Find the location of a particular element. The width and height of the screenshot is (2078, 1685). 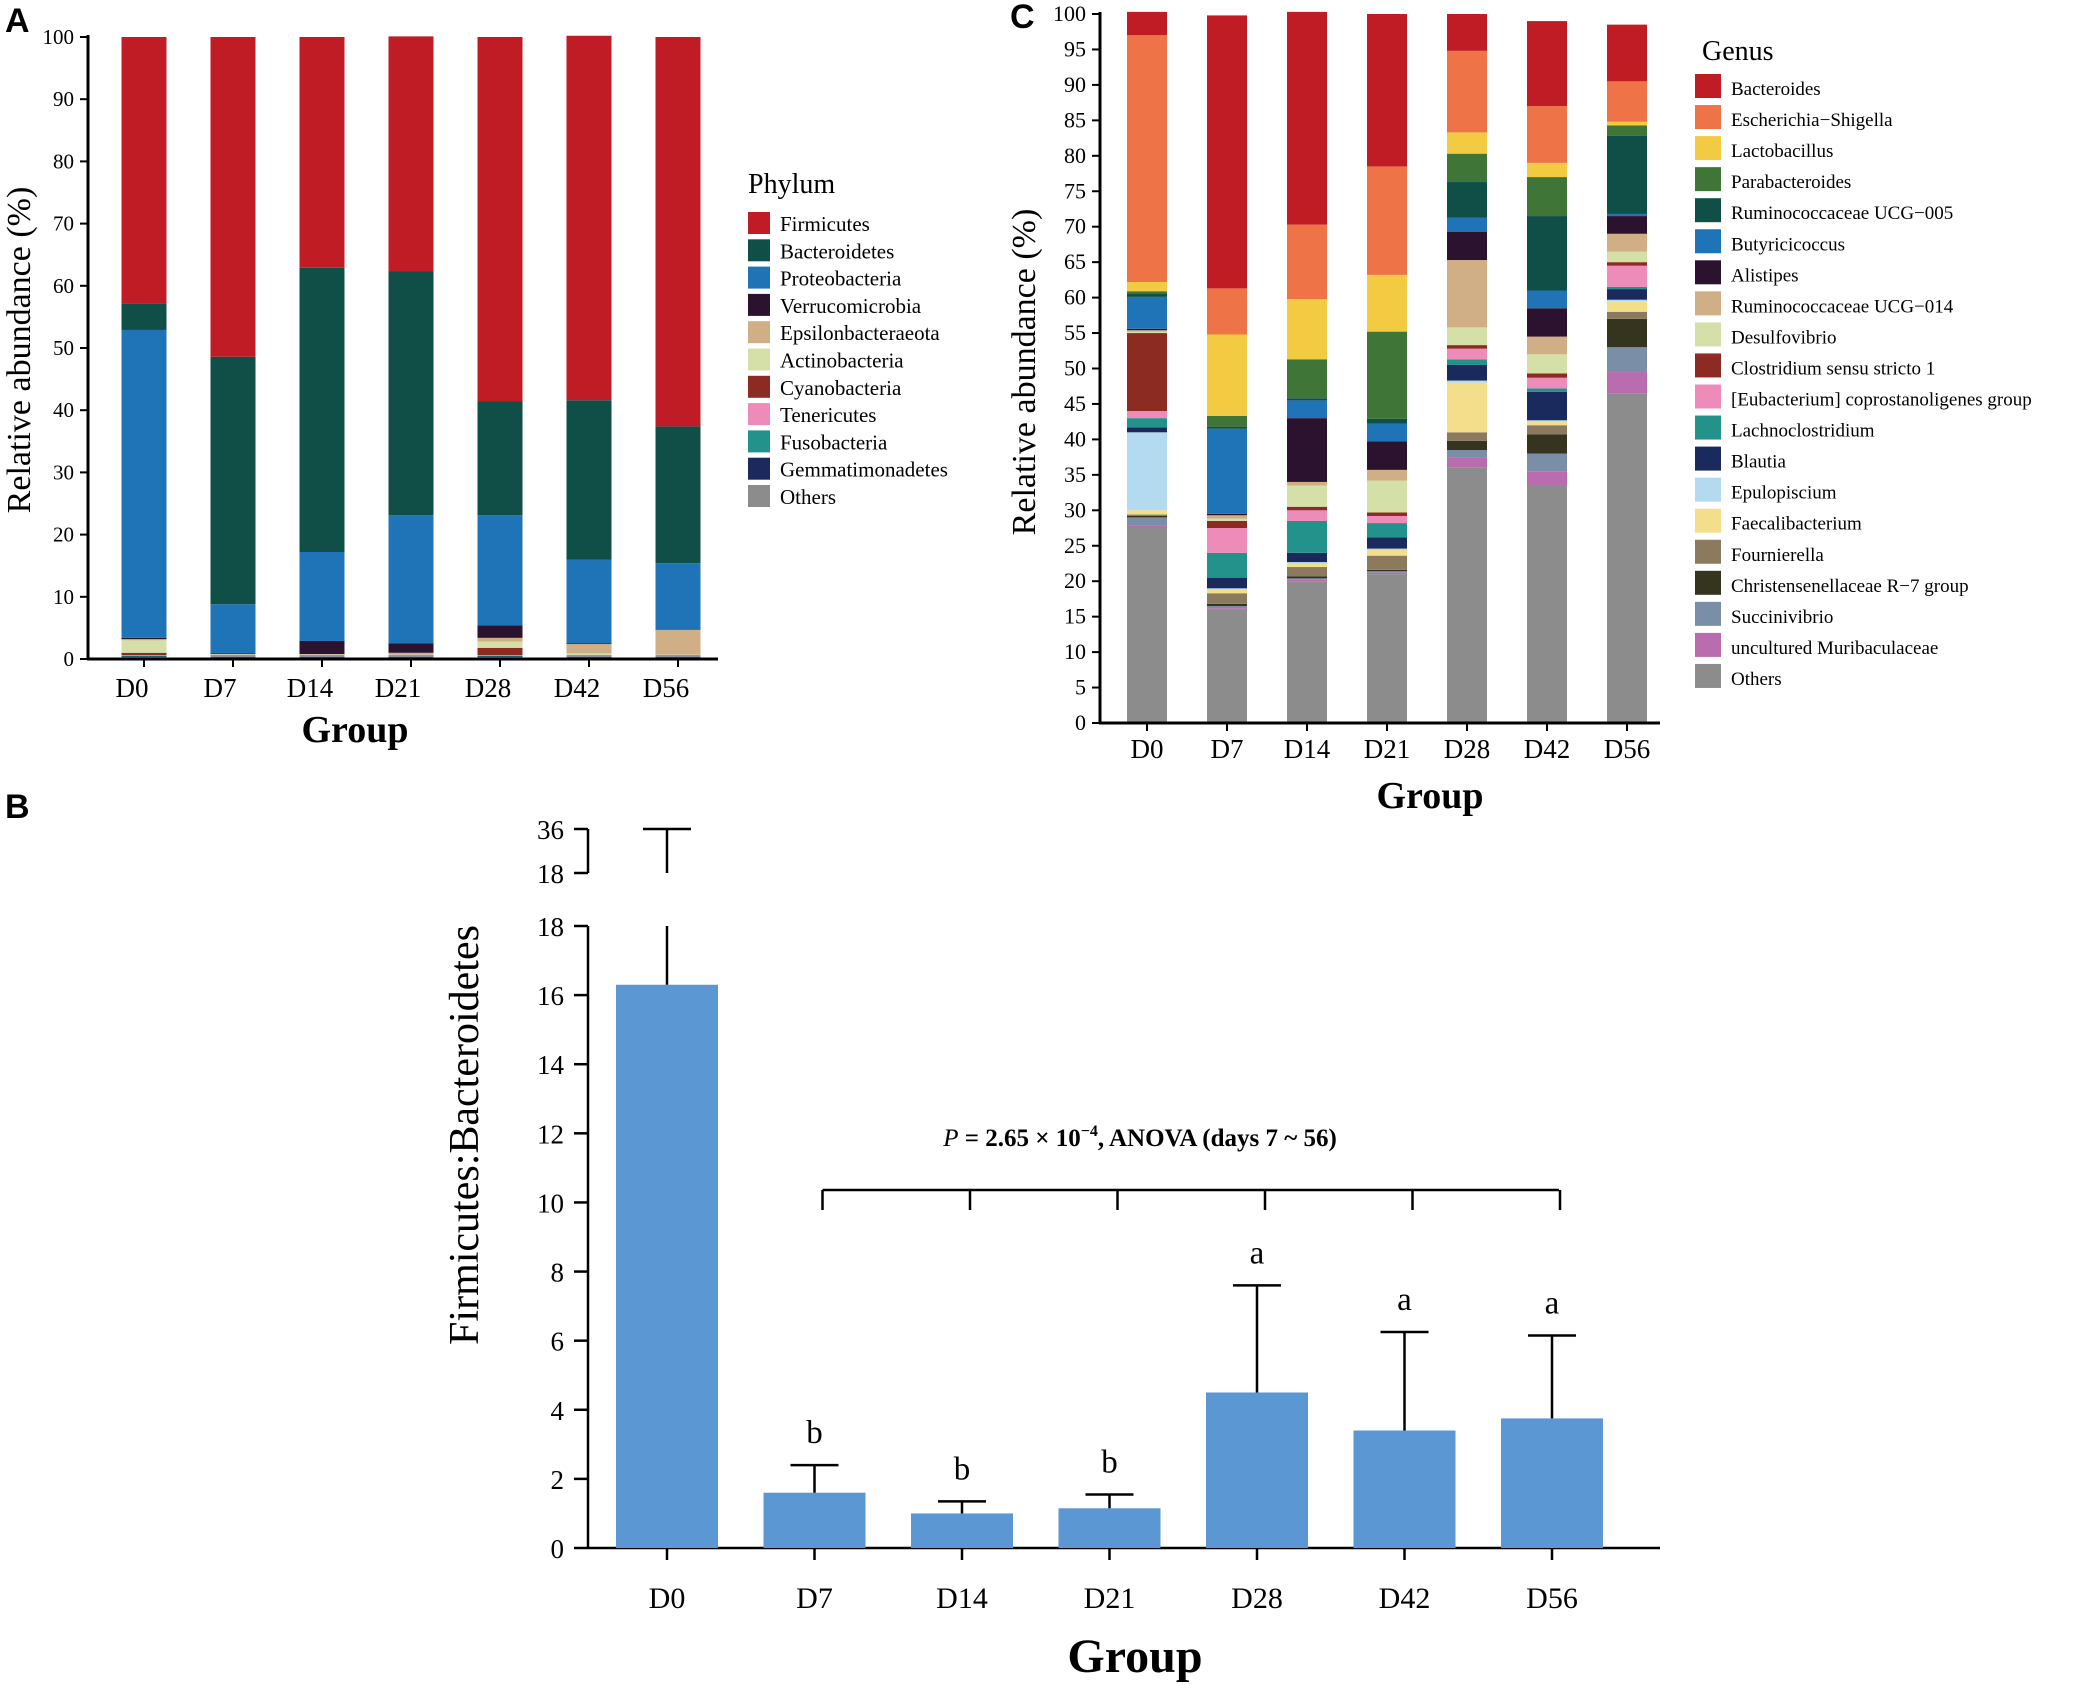

panel-c-bar-segment-d42-eubacterium-coprostanoligenes-group is located at coordinates (1547, 383).